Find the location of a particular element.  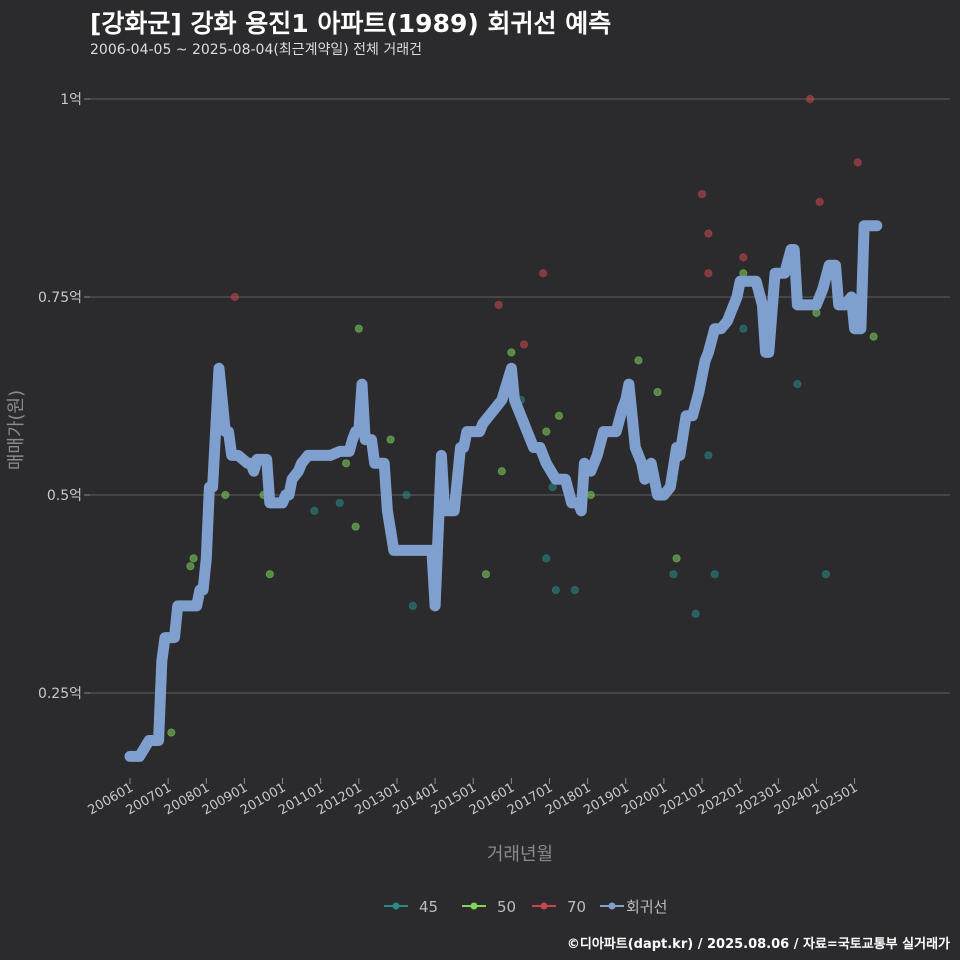

legend-item: 회귀선 is located at coordinates (633, 907).